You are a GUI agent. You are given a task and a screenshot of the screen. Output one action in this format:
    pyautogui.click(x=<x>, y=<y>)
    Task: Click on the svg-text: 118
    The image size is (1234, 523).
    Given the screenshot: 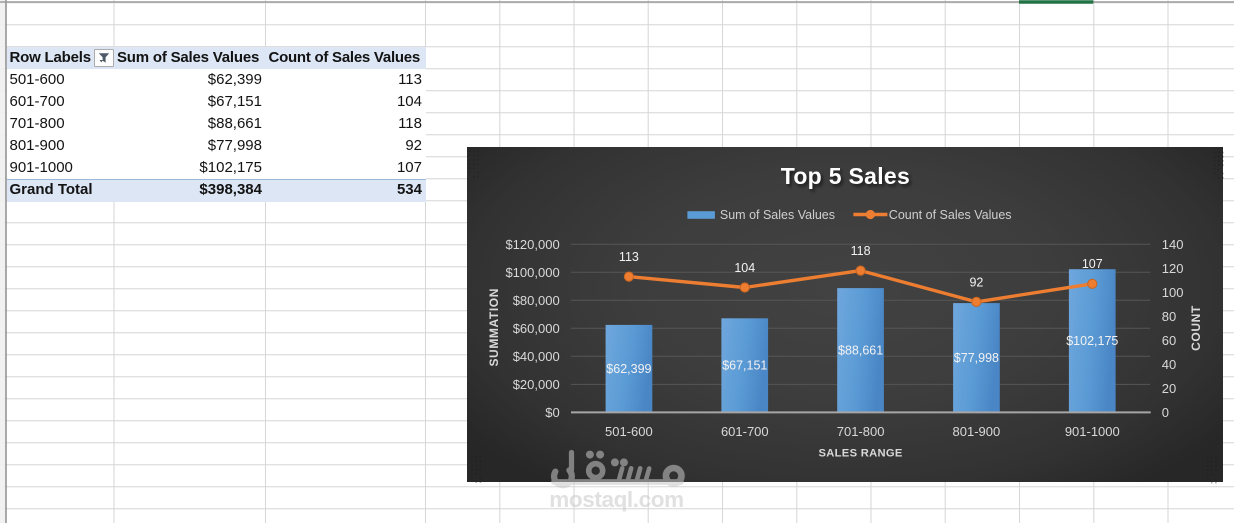 What is the action you would take?
    pyautogui.click(x=860, y=251)
    